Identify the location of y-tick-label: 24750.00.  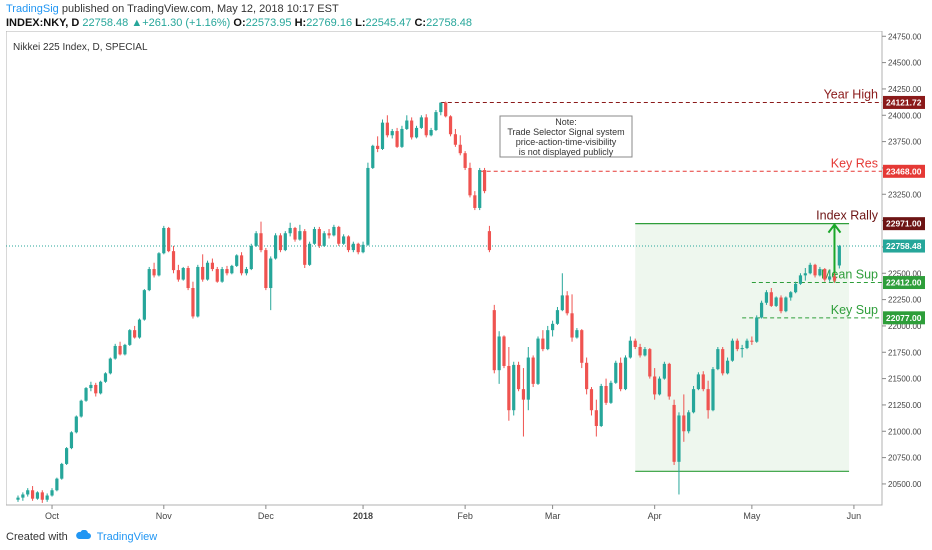
(905, 36).